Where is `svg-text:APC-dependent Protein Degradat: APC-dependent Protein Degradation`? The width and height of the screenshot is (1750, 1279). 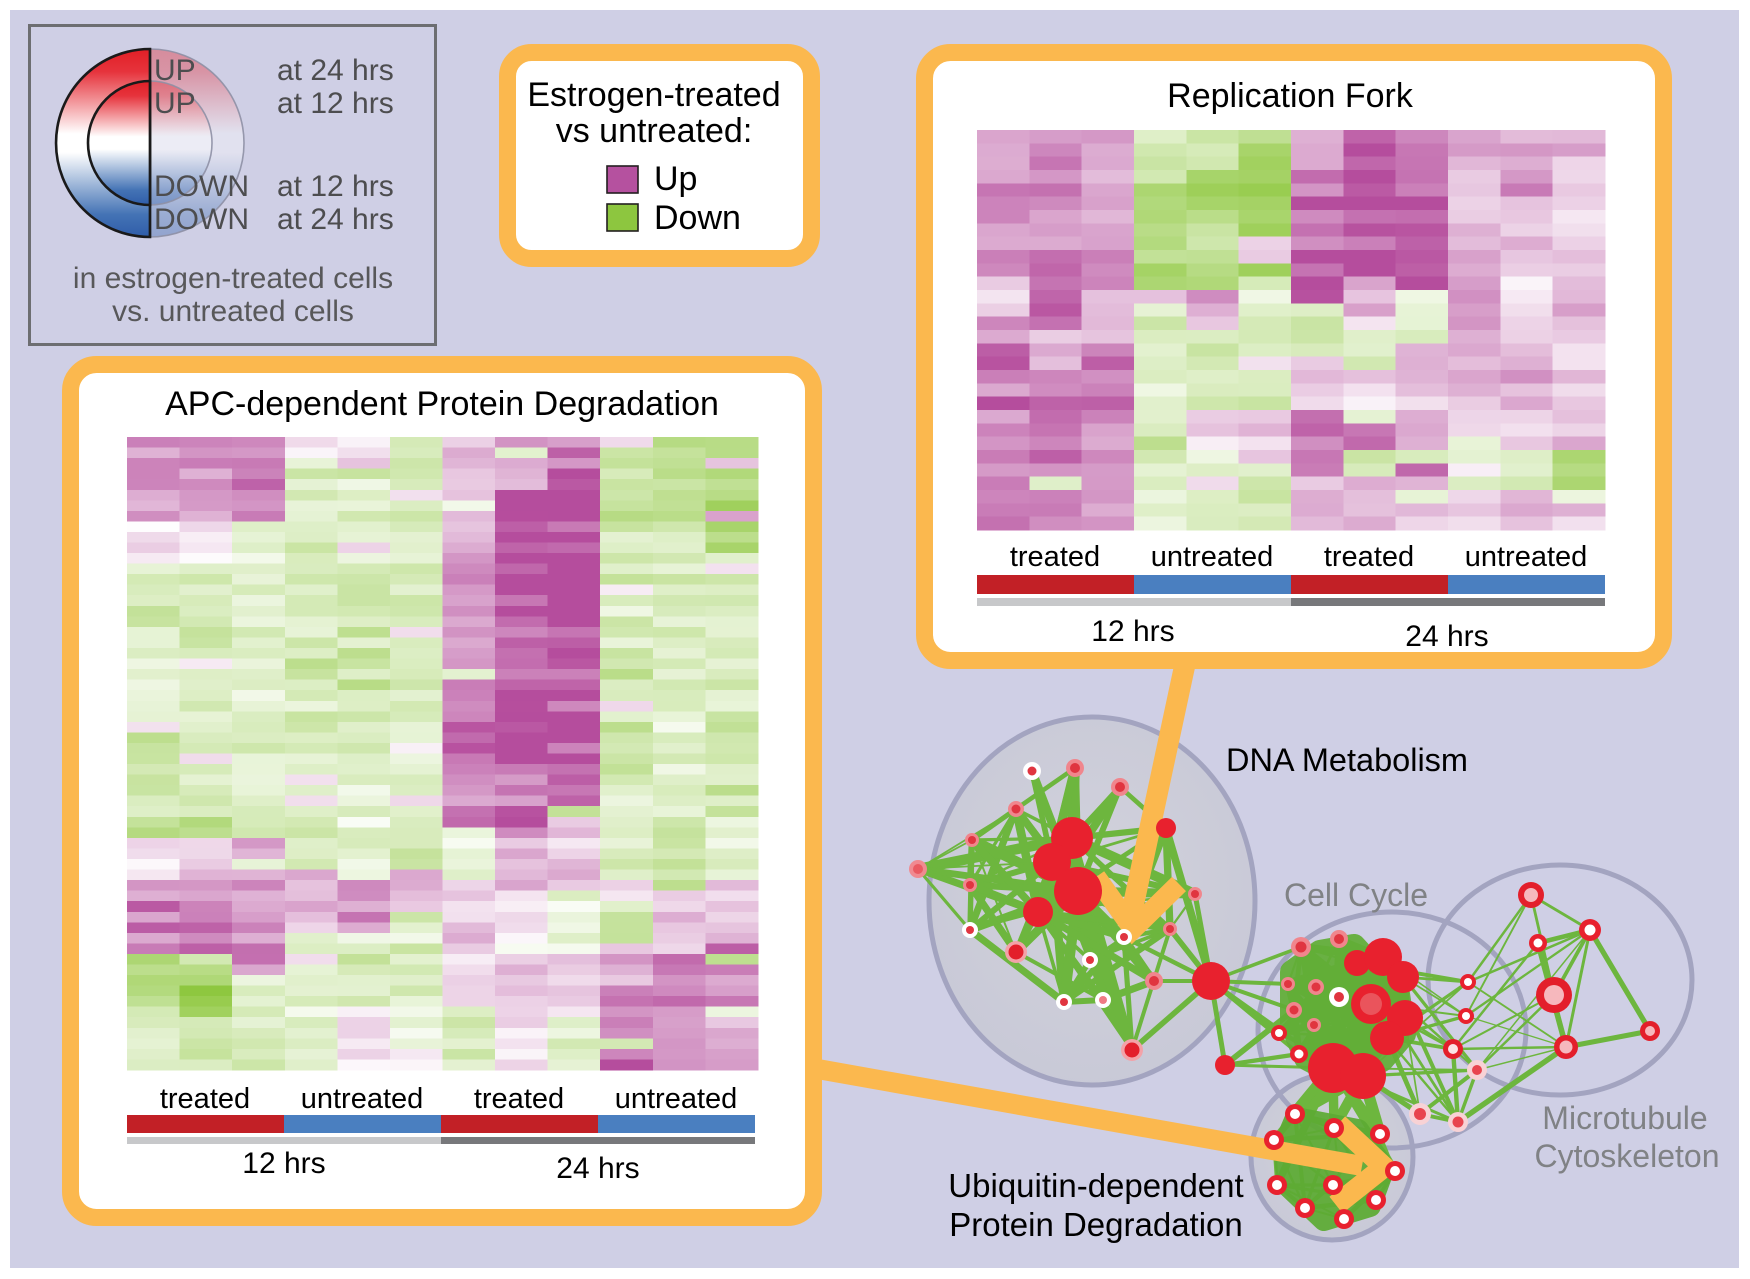 svg-text:APC-dependent Protein Degradat: APC-dependent Protein Degradation is located at coordinates (442, 404).